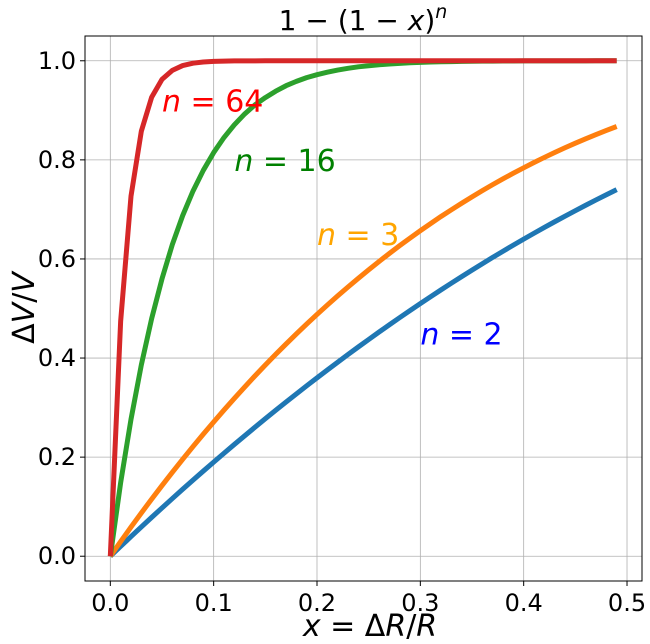 The image size is (650, 644). What do you see at coordinates (110, 603) in the screenshot?
I see `x-tick-label: 0.0` at bounding box center [110, 603].